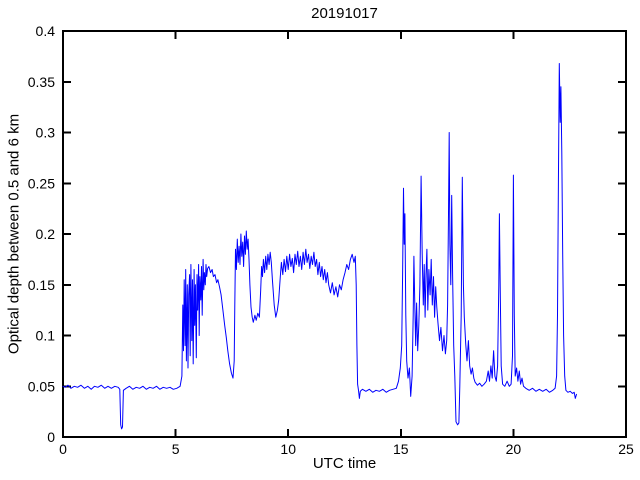  What do you see at coordinates (401, 449) in the screenshot?
I see `x-tick-label: 15` at bounding box center [401, 449].